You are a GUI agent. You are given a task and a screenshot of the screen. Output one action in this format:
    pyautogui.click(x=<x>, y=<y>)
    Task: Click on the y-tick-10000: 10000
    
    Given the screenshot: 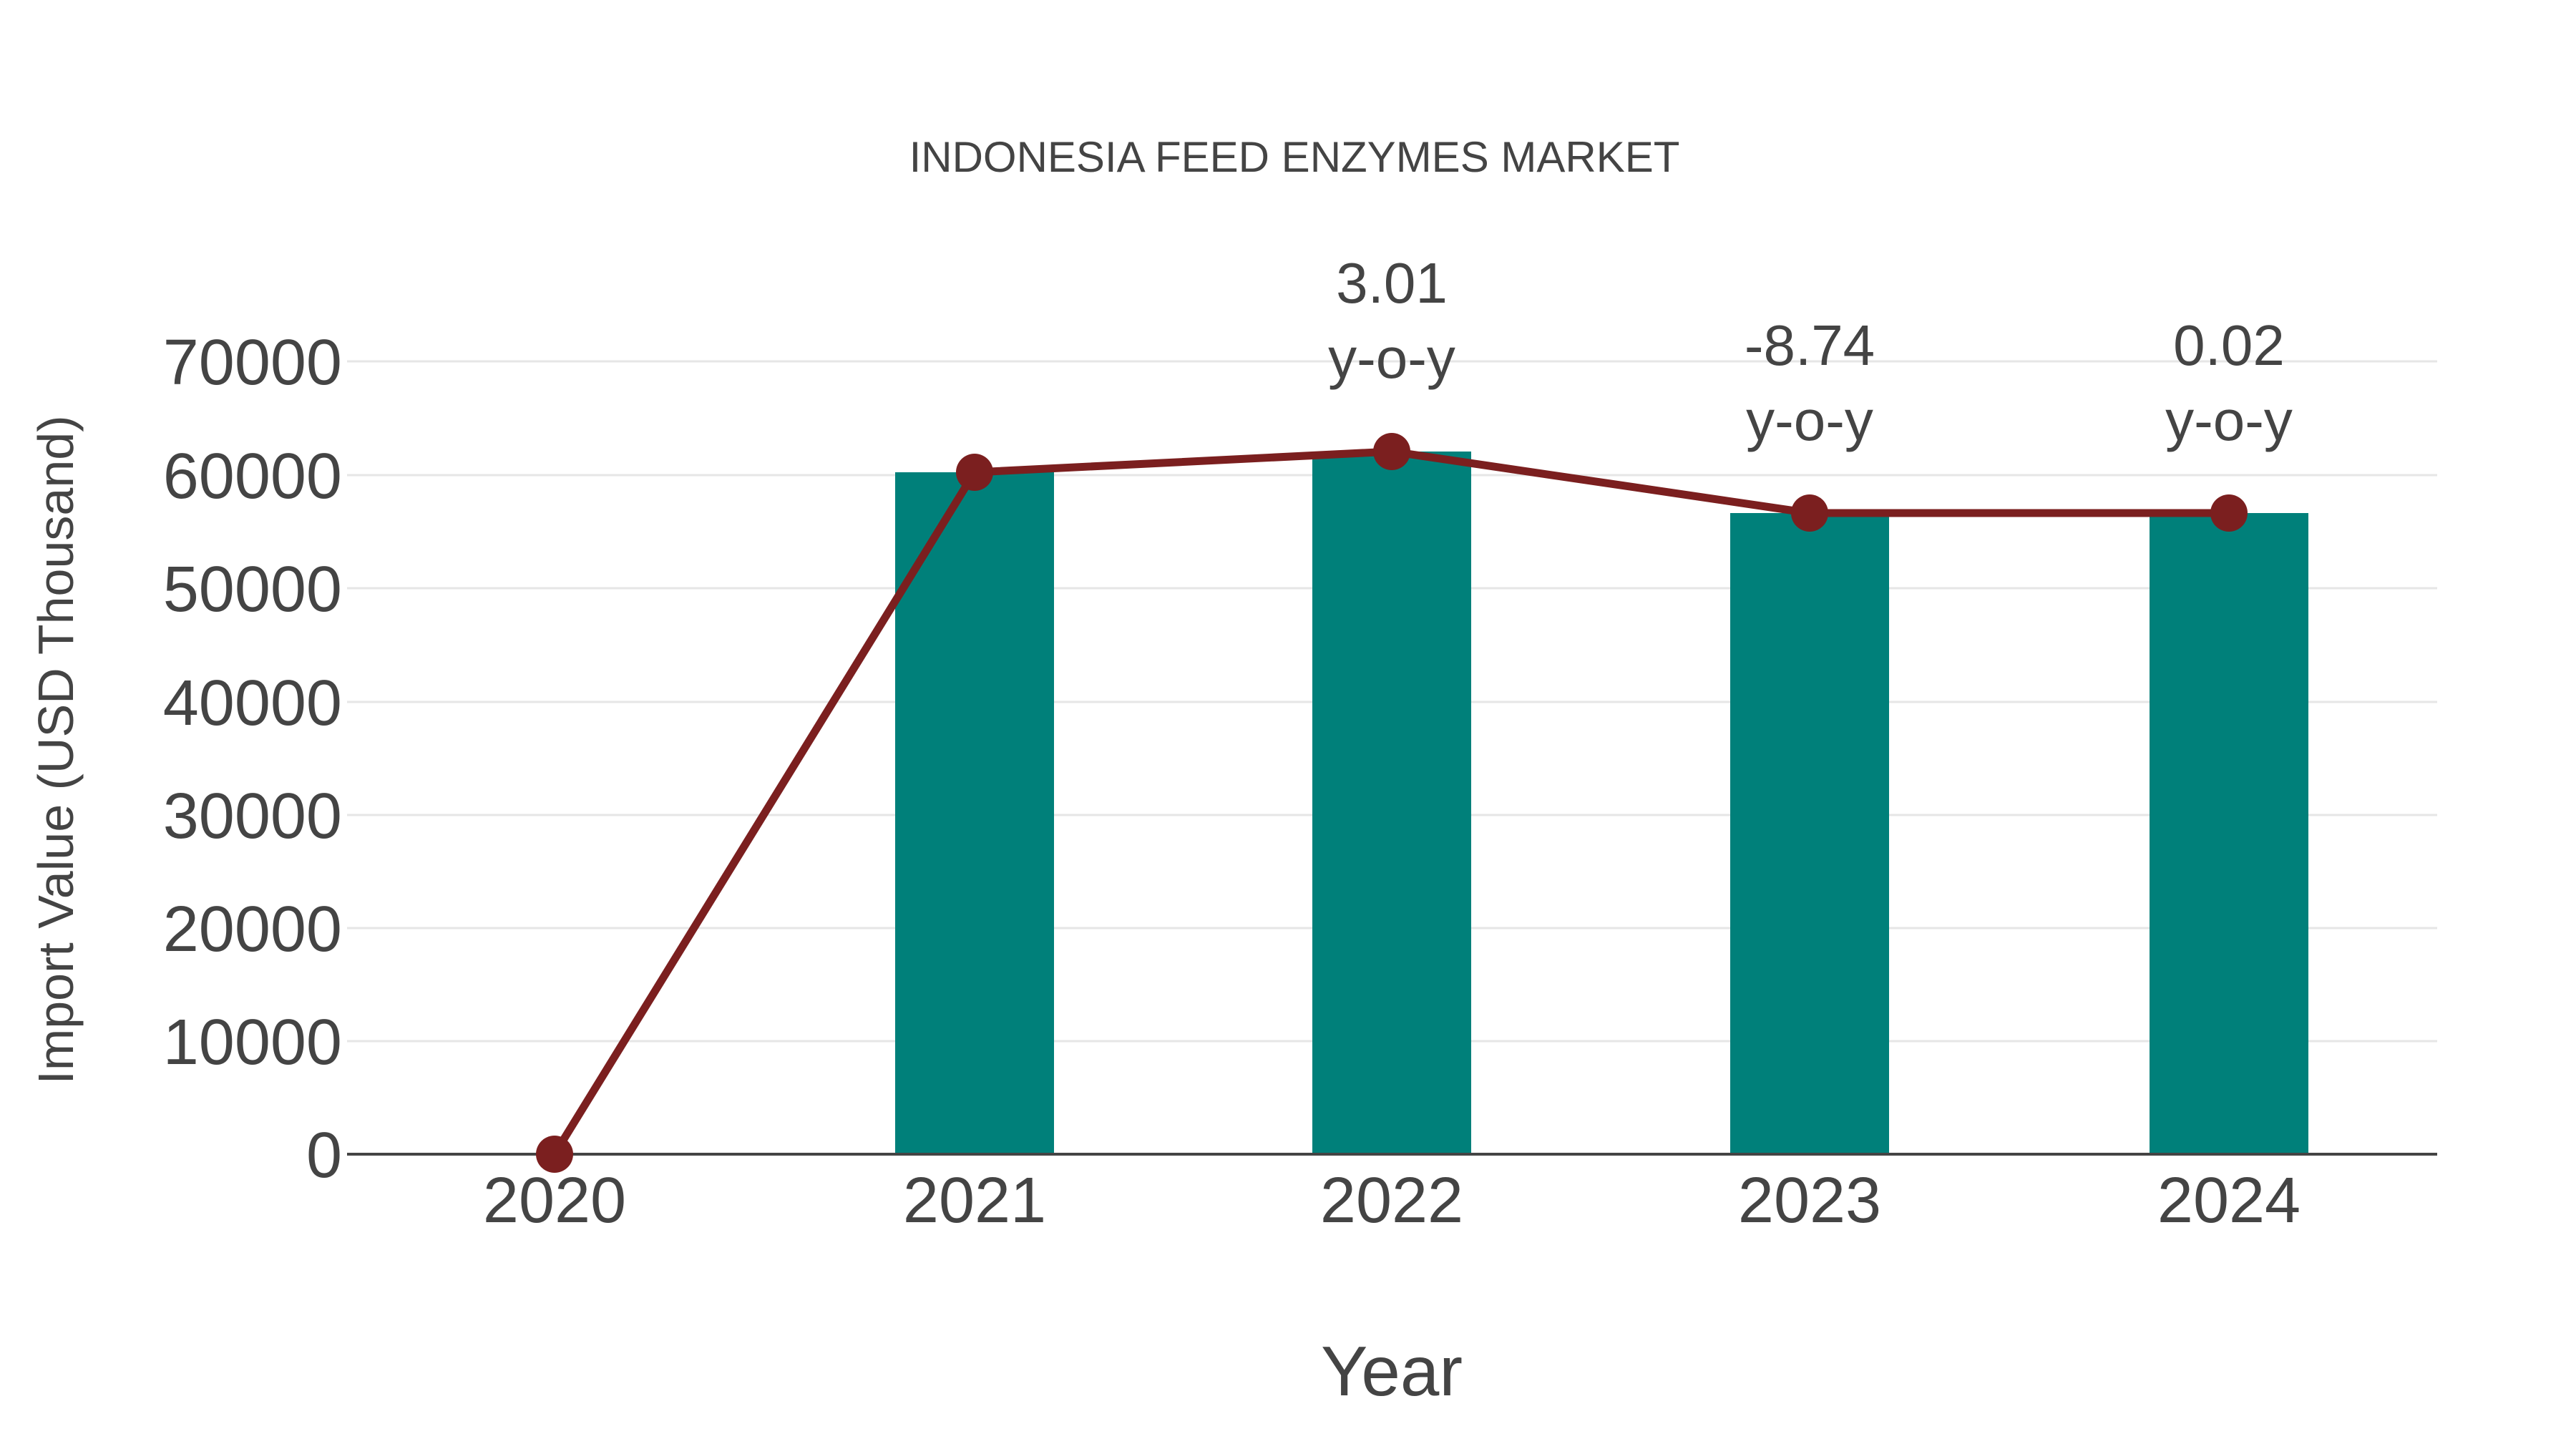 What is the action you would take?
    pyautogui.click(x=252, y=1042)
    